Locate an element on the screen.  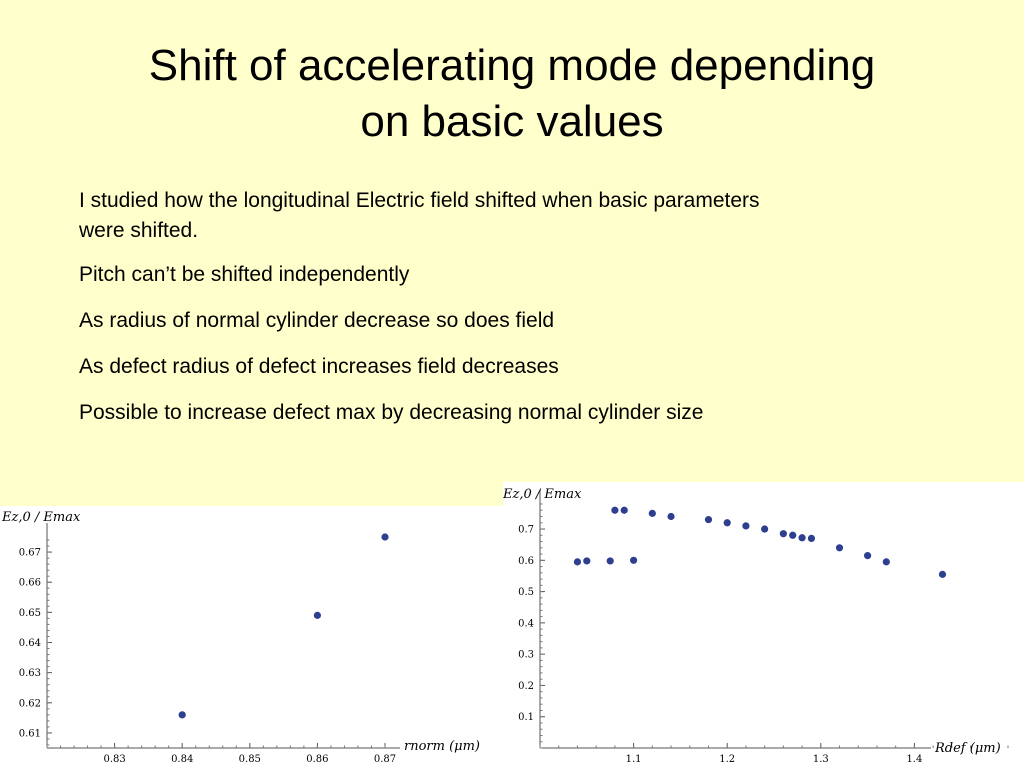
rdef-y-tick-label-0: 0.1 is located at coordinates (526, 717).